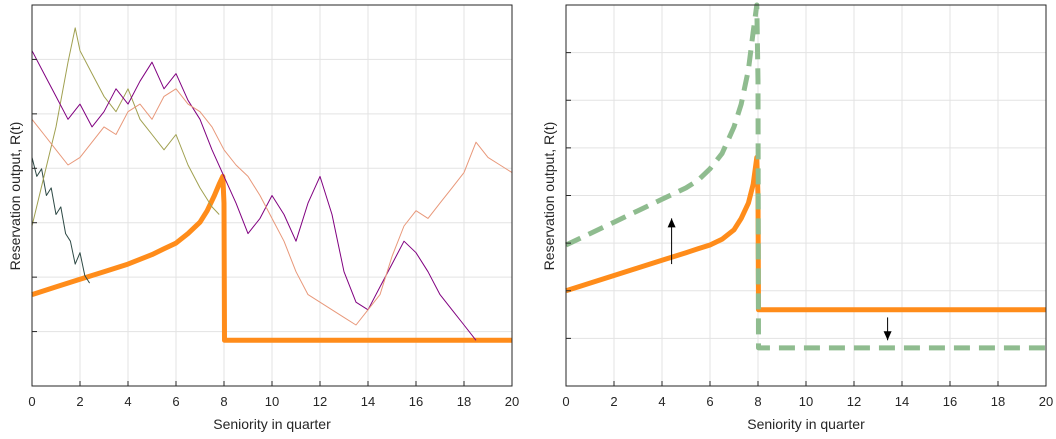 The width and height of the screenshot is (1056, 439). What do you see at coordinates (806, 424) in the screenshot?
I see `right-xlabel: Seniority in quarter` at bounding box center [806, 424].